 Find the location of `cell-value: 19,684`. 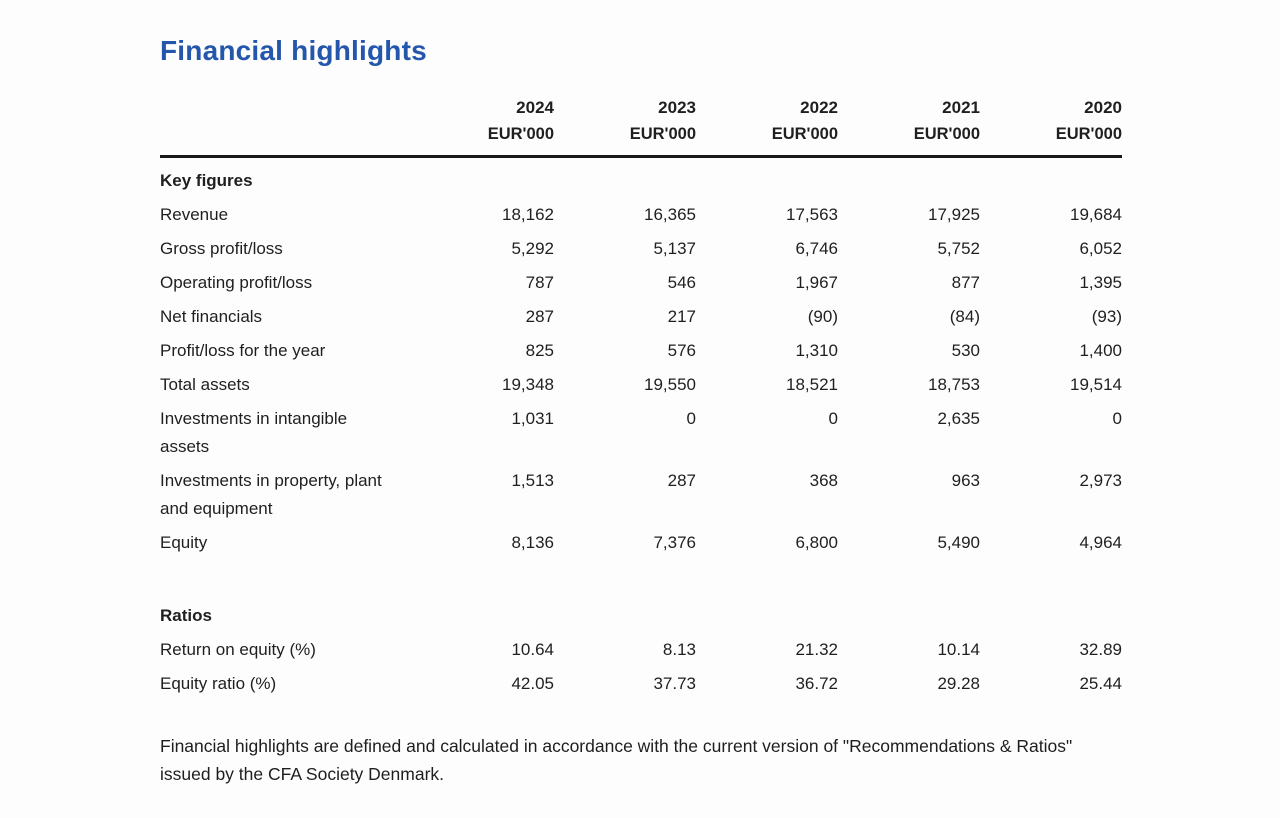

cell-value: 19,684 is located at coordinates (1096, 214).